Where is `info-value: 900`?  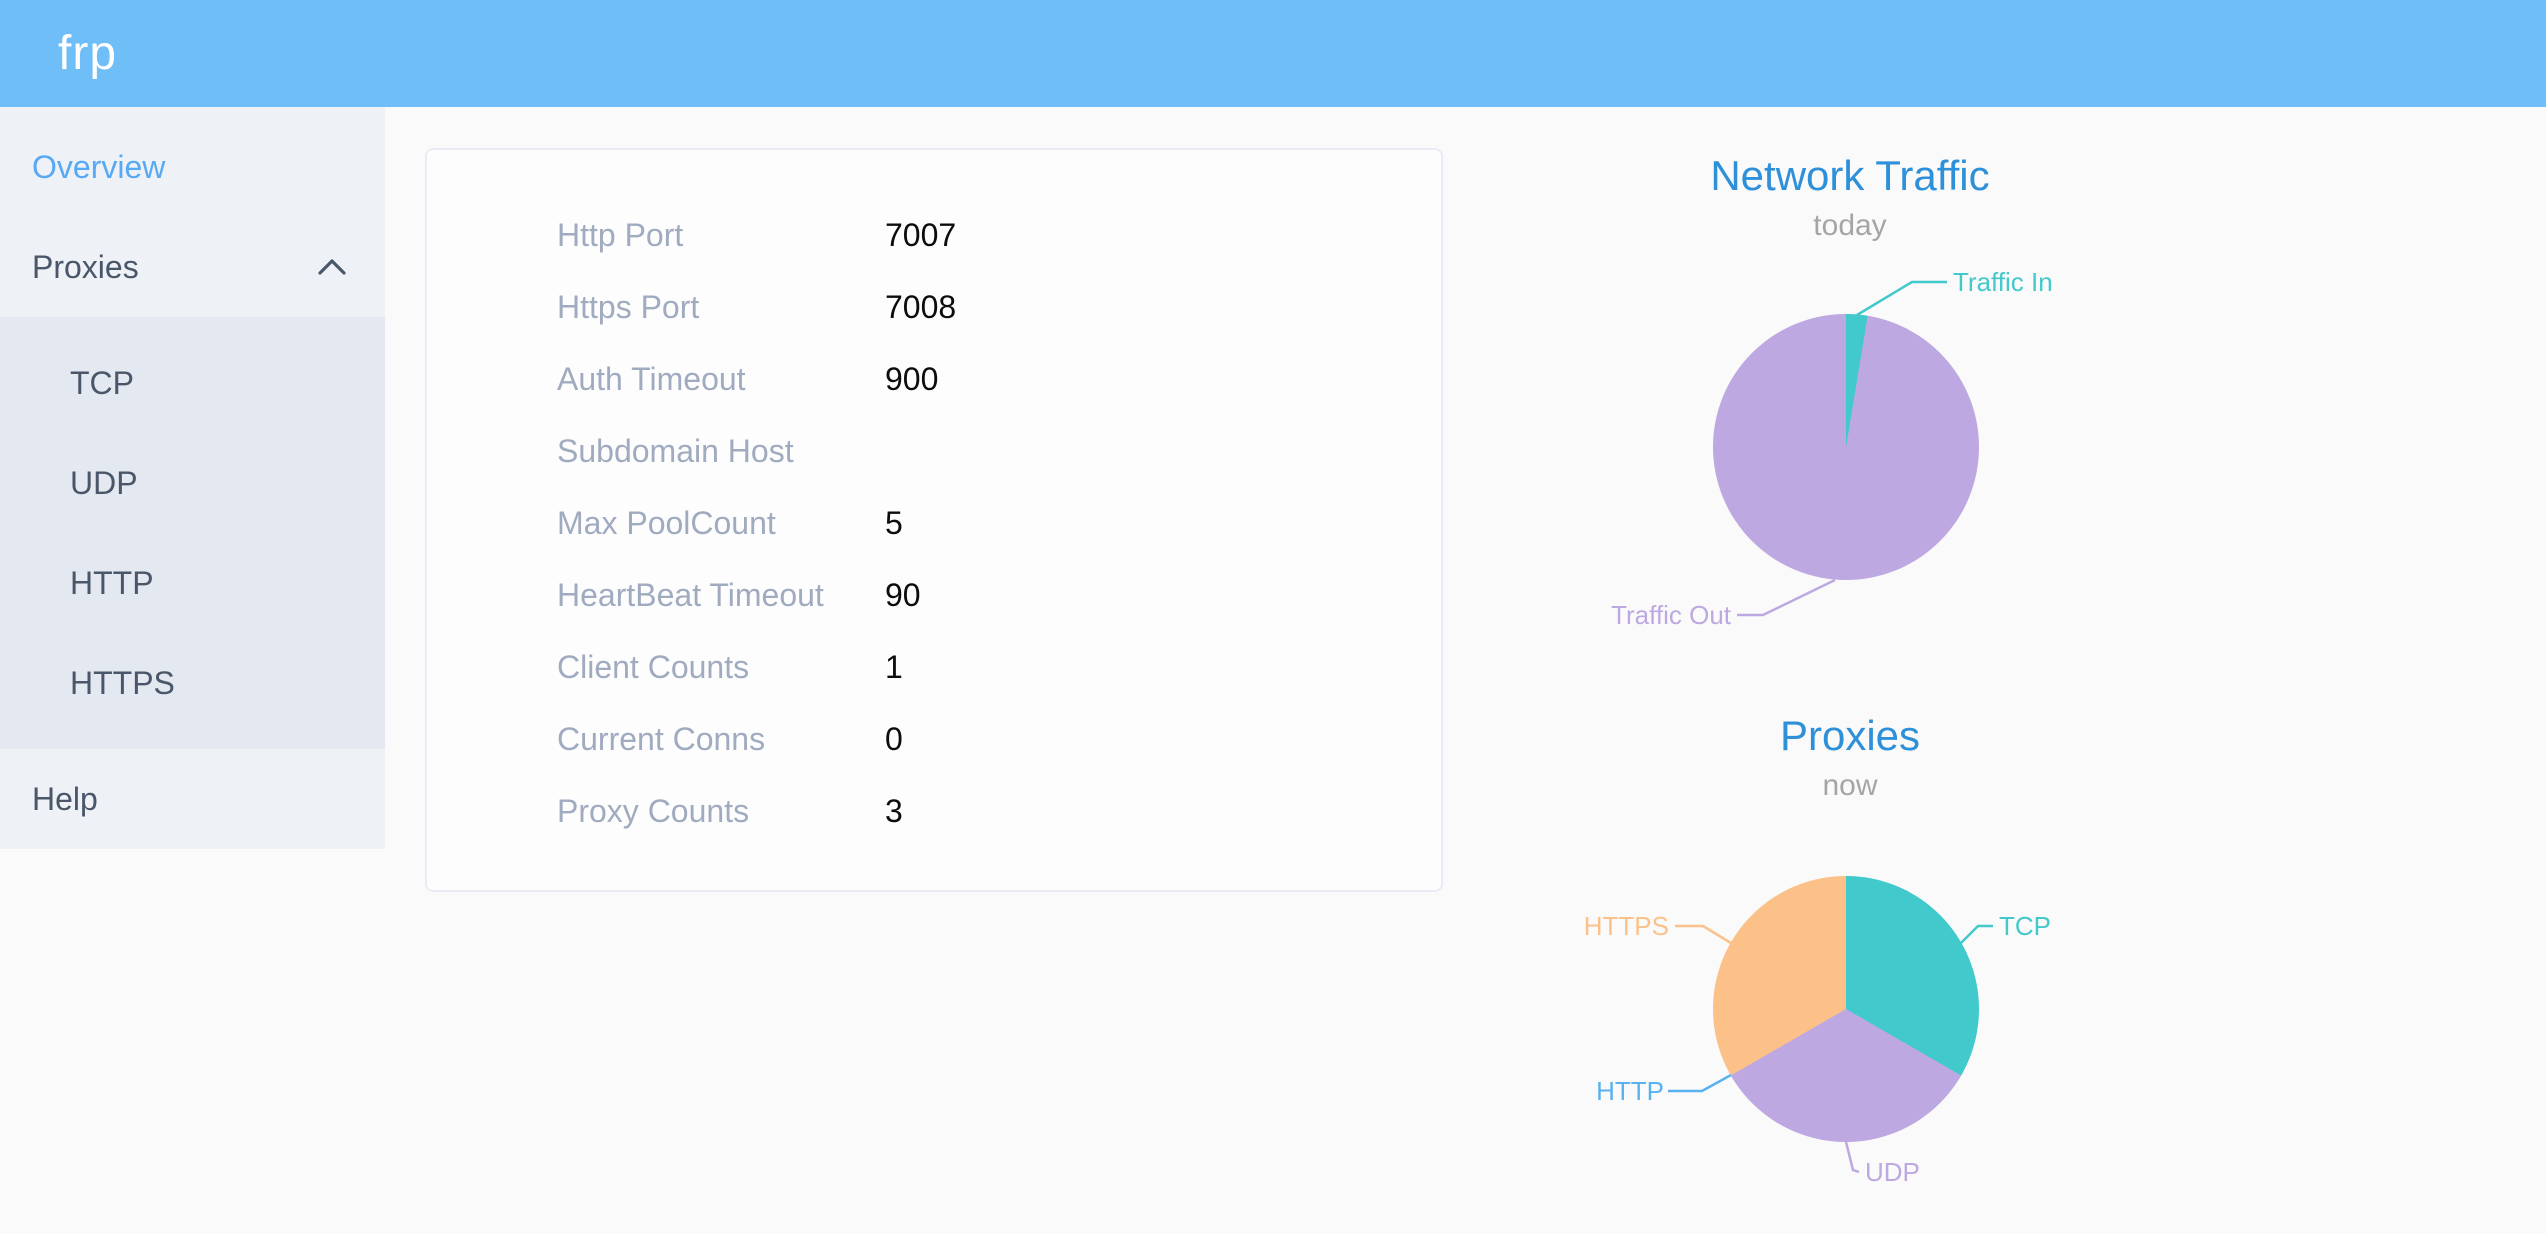
info-value: 900 is located at coordinates (912, 378).